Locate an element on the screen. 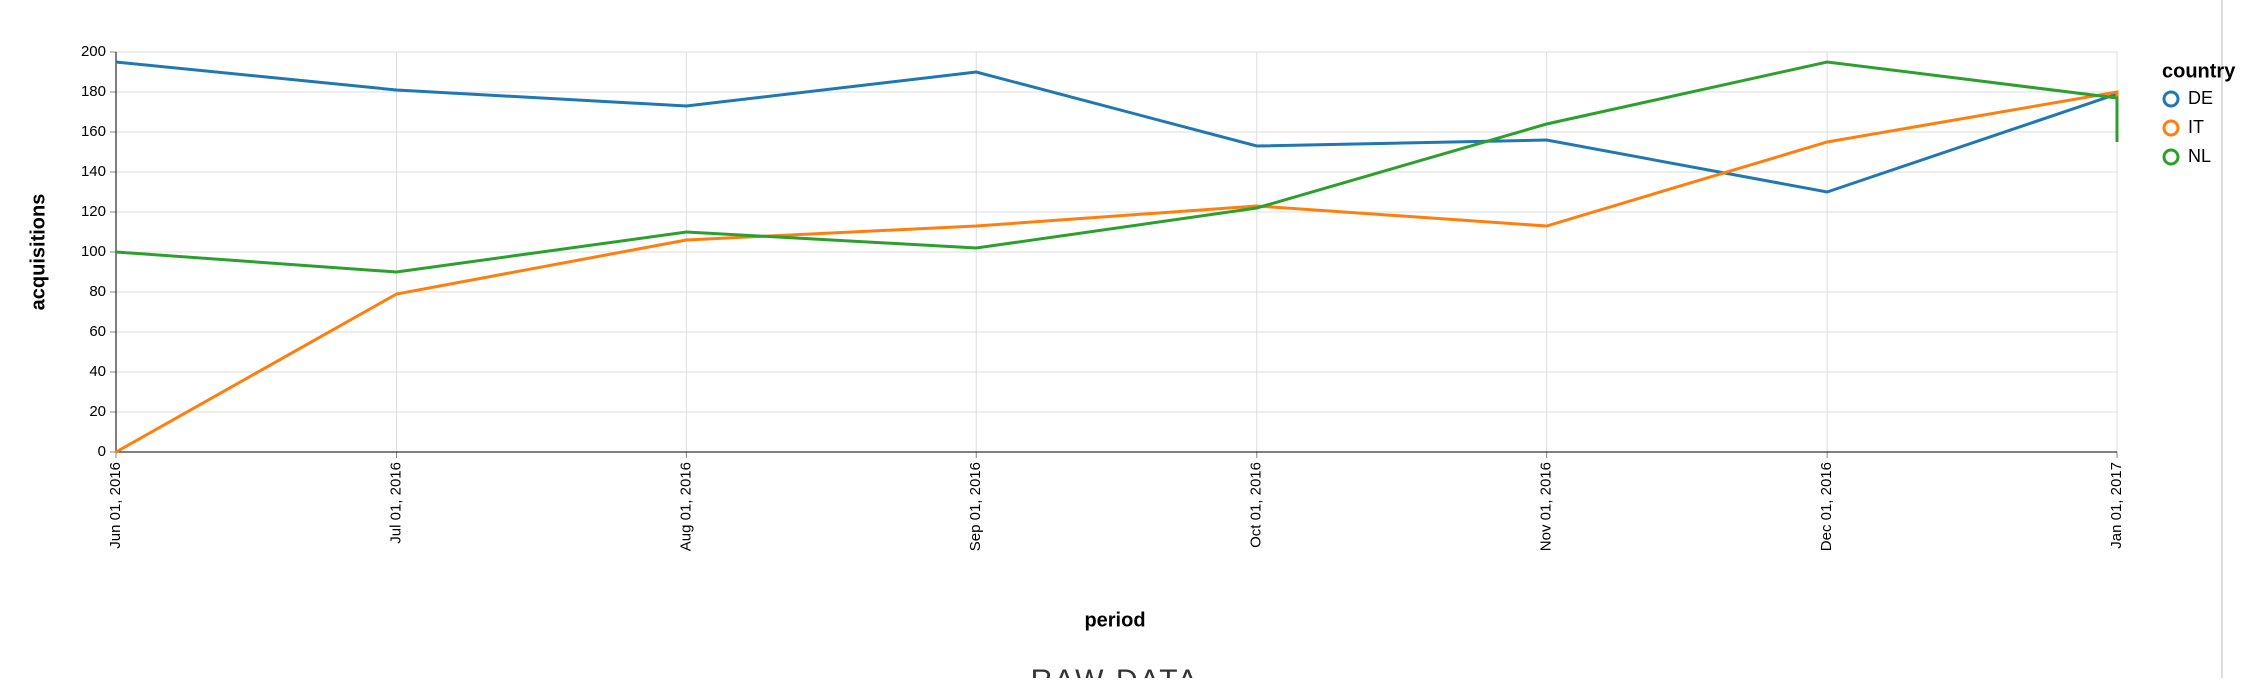 The height and width of the screenshot is (683, 2244). x-tick-label: Dec 01, 2016 is located at coordinates (1826, 506).